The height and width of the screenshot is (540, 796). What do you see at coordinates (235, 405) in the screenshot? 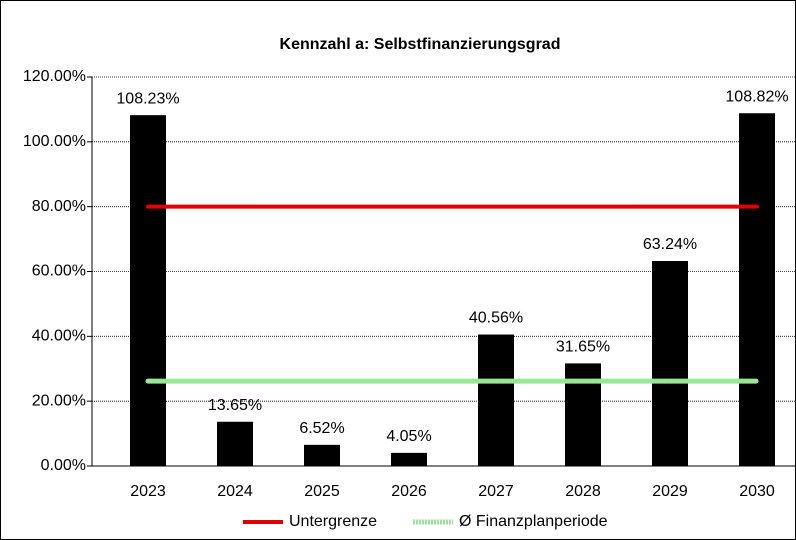
I see `data-label: 13.65%` at bounding box center [235, 405].